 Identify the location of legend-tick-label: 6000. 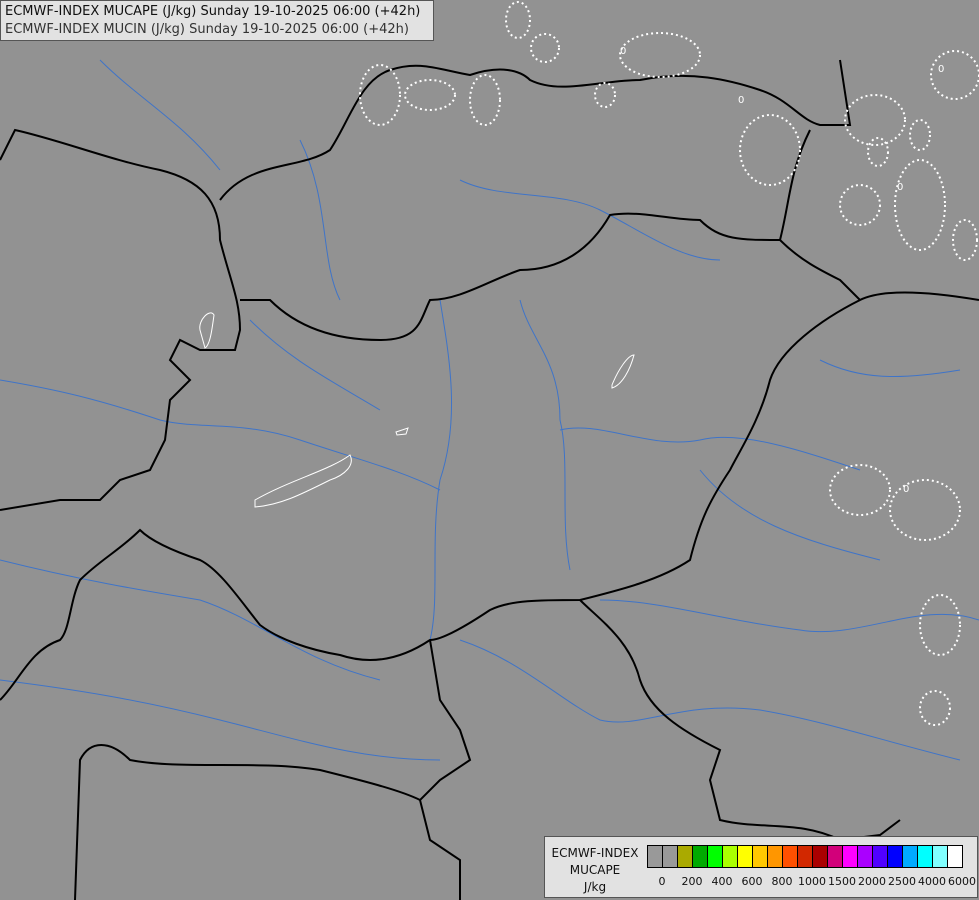
(962, 881).